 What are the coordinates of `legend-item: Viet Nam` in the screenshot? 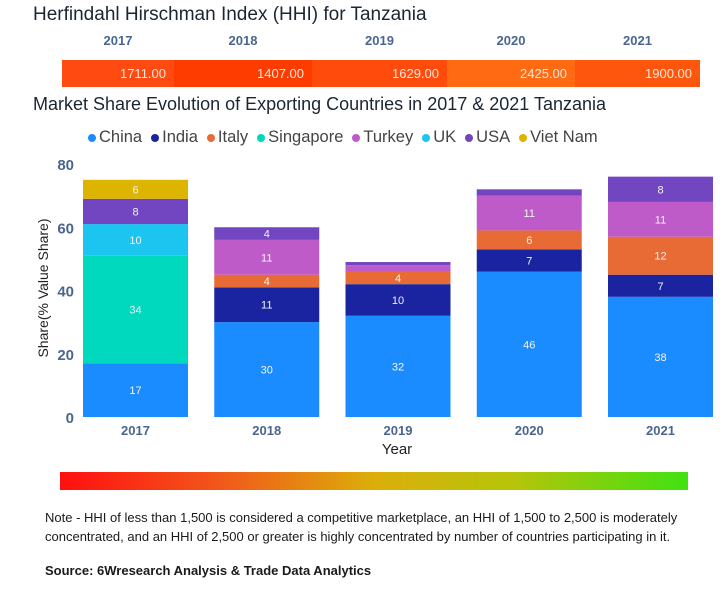 It's located at (558, 137).